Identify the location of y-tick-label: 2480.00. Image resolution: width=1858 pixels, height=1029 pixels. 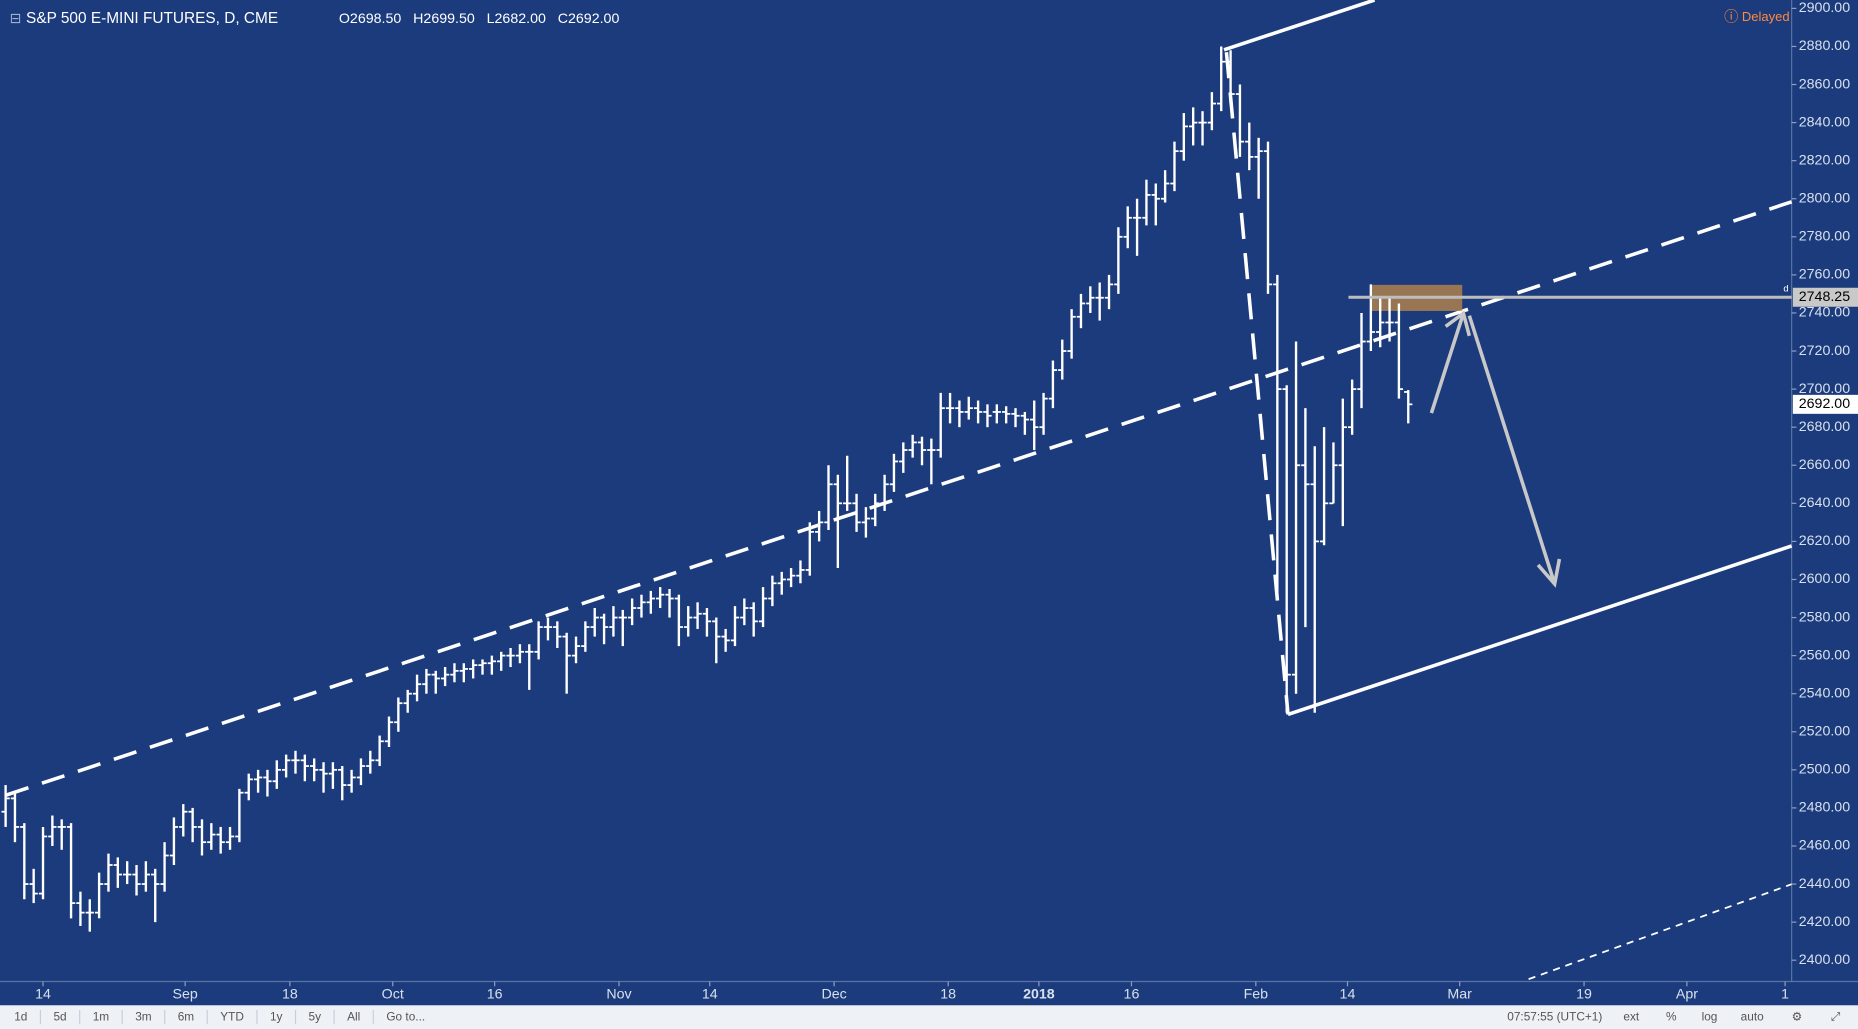
(1824, 808).